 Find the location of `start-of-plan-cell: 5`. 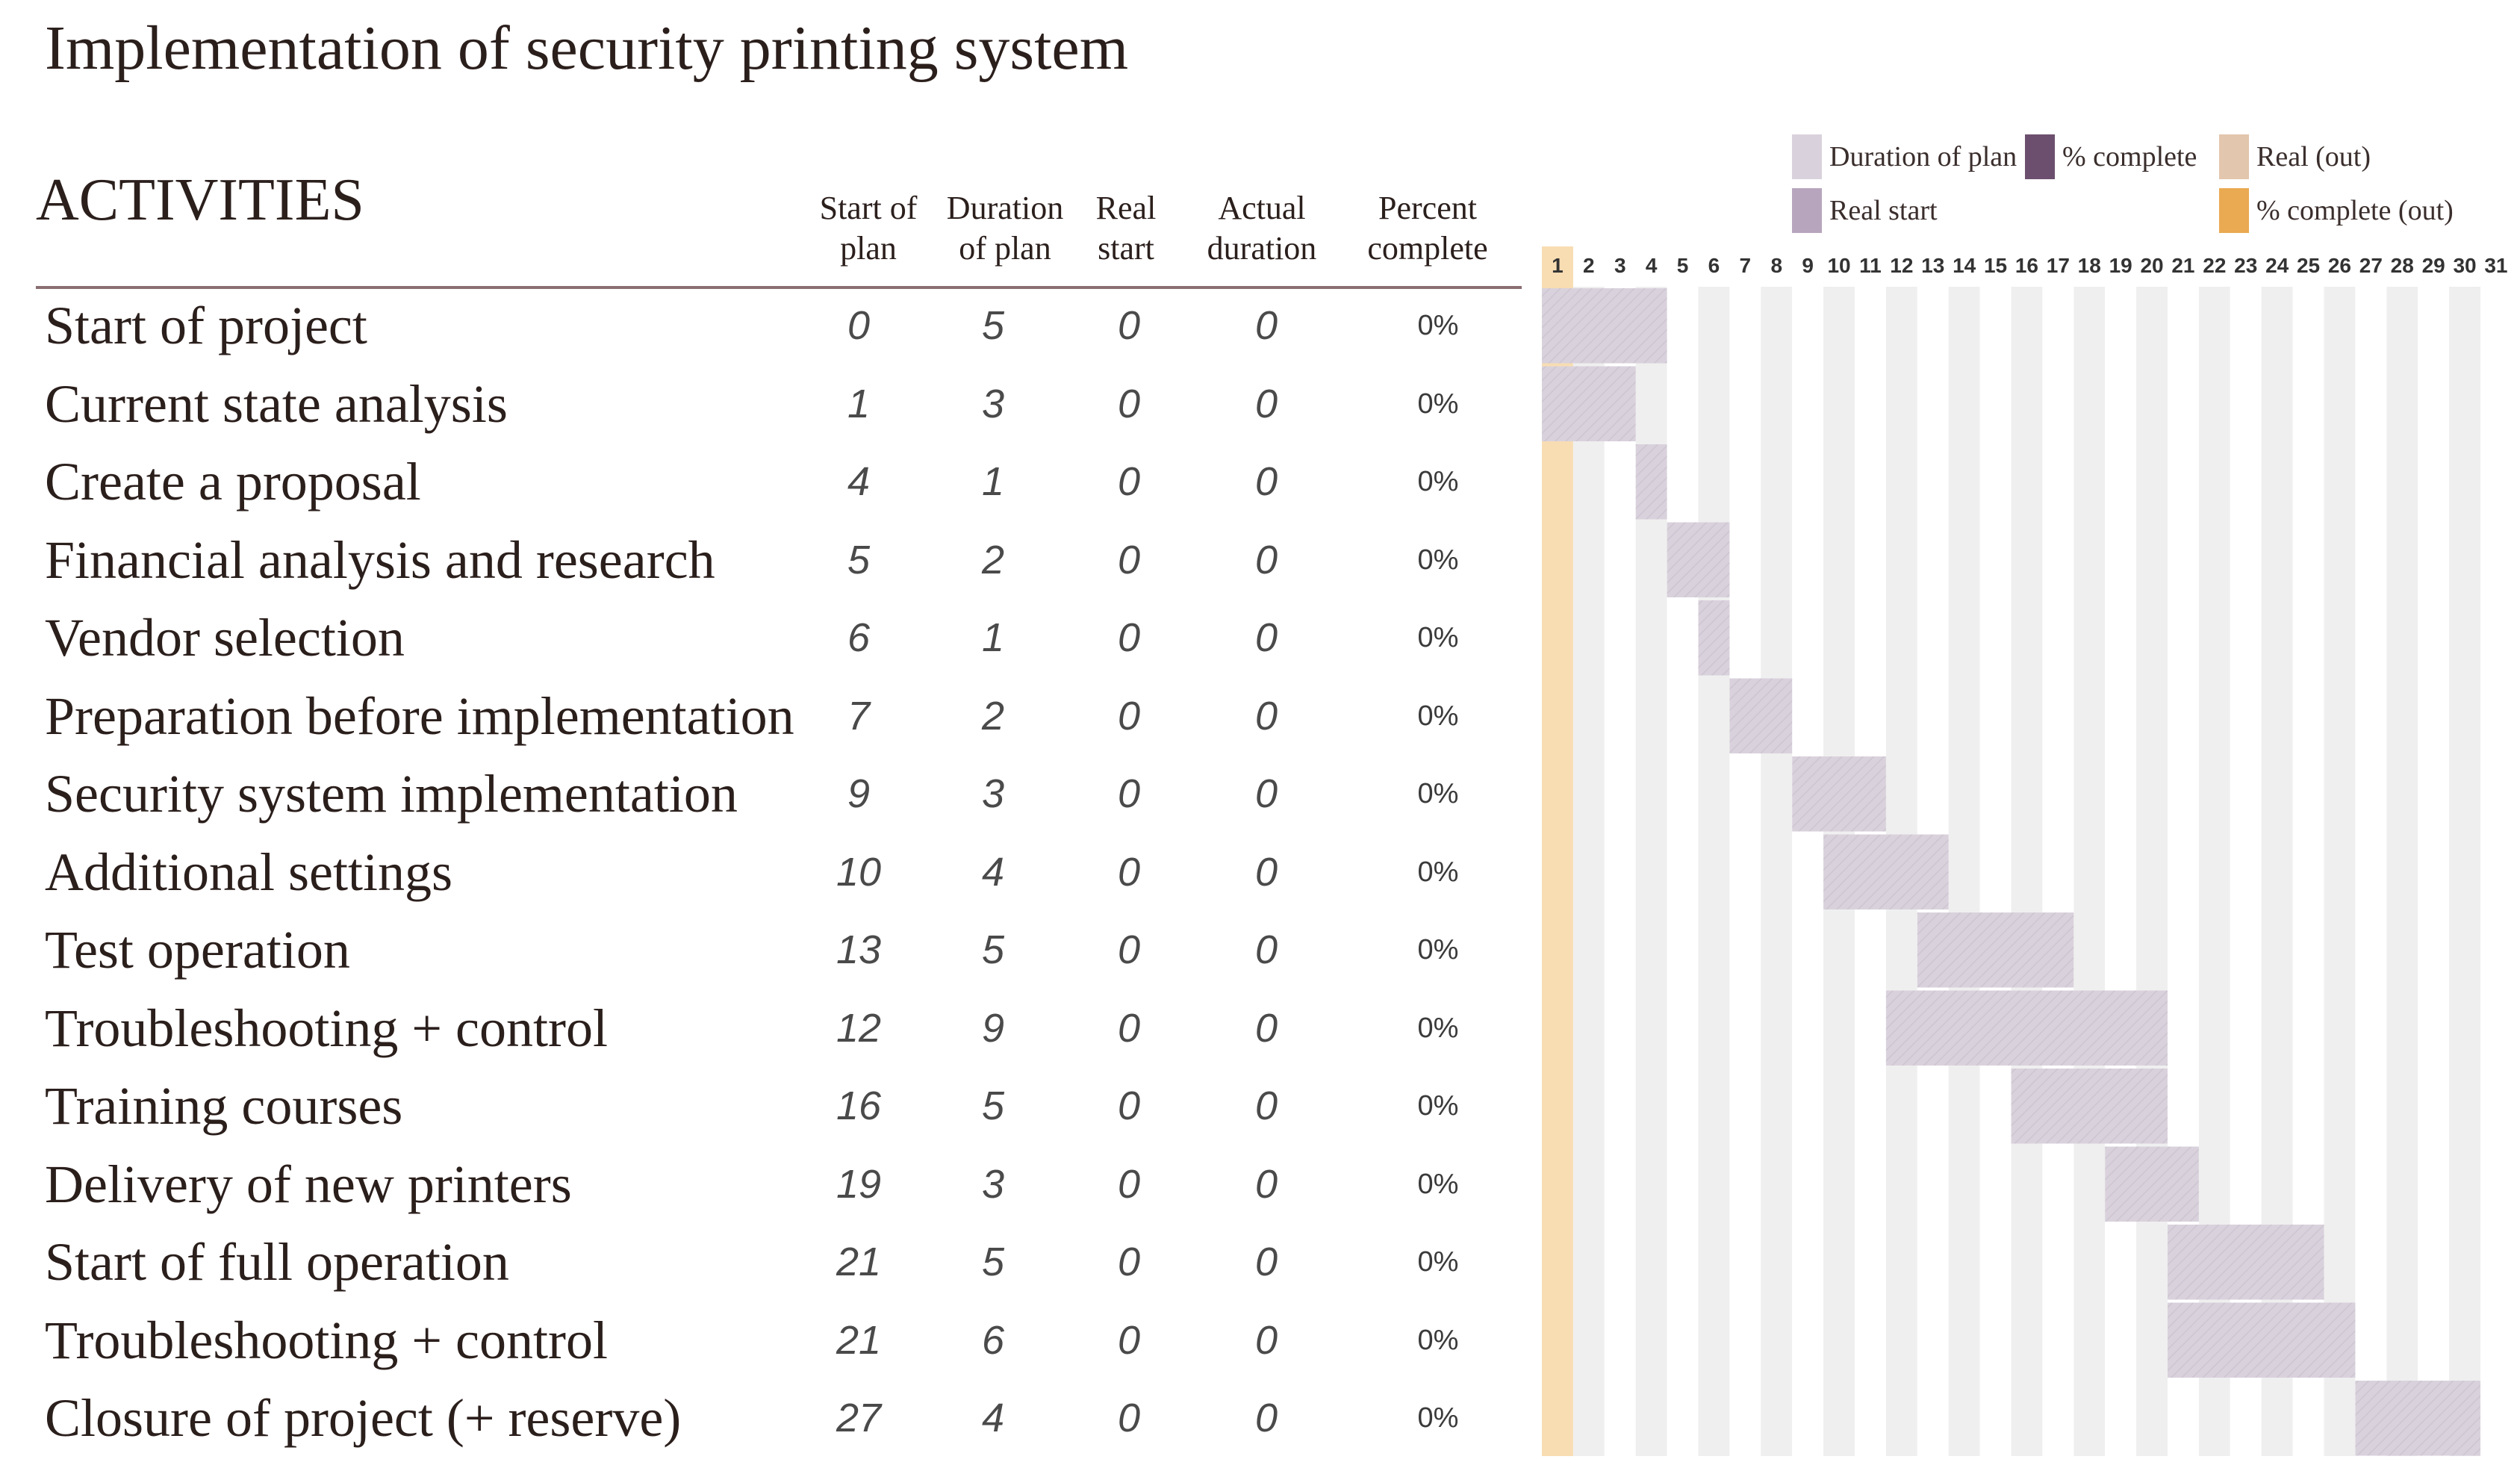

start-of-plan-cell: 5 is located at coordinates (859, 559).